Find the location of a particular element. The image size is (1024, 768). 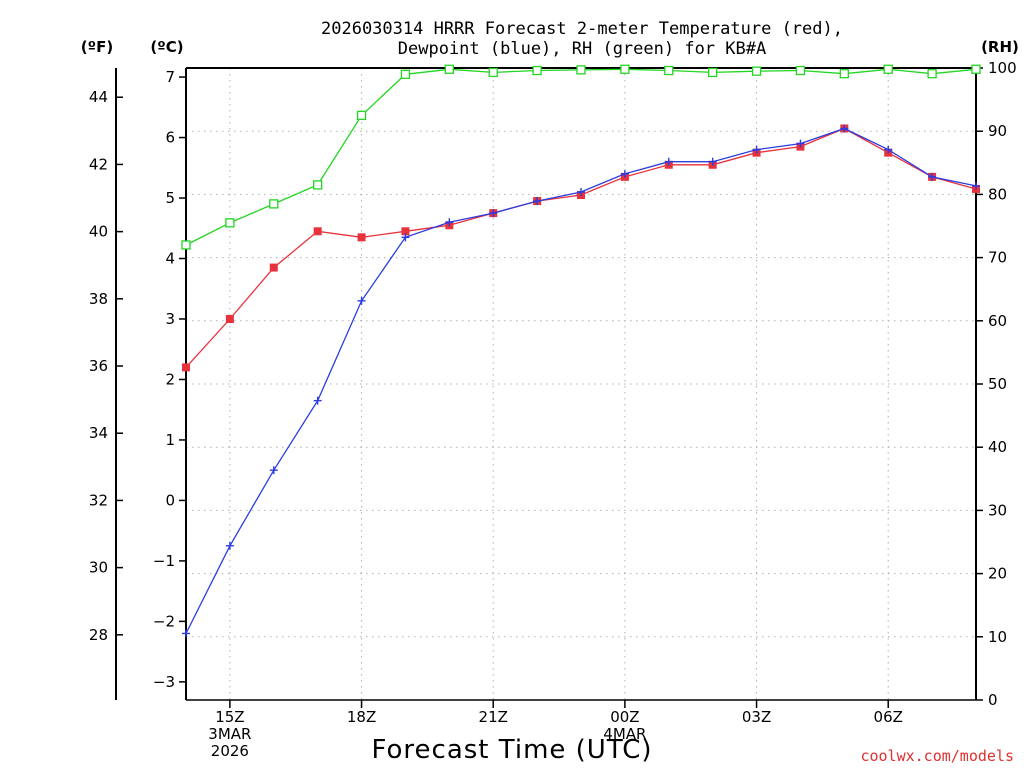

fahrenheit-tick-label: 32 is located at coordinates (98, 500).